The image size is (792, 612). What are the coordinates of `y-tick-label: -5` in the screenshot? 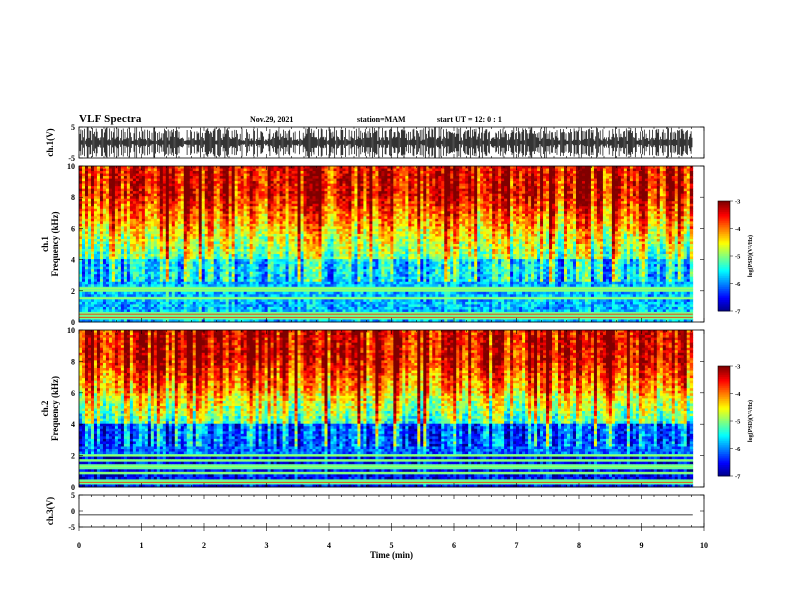 It's located at (71, 158).